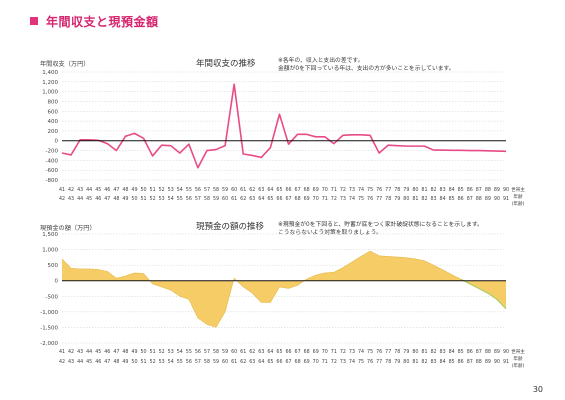  What do you see at coordinates (216, 190) in the screenshot?
I see `balance-xtick-label: 58` at bounding box center [216, 190].